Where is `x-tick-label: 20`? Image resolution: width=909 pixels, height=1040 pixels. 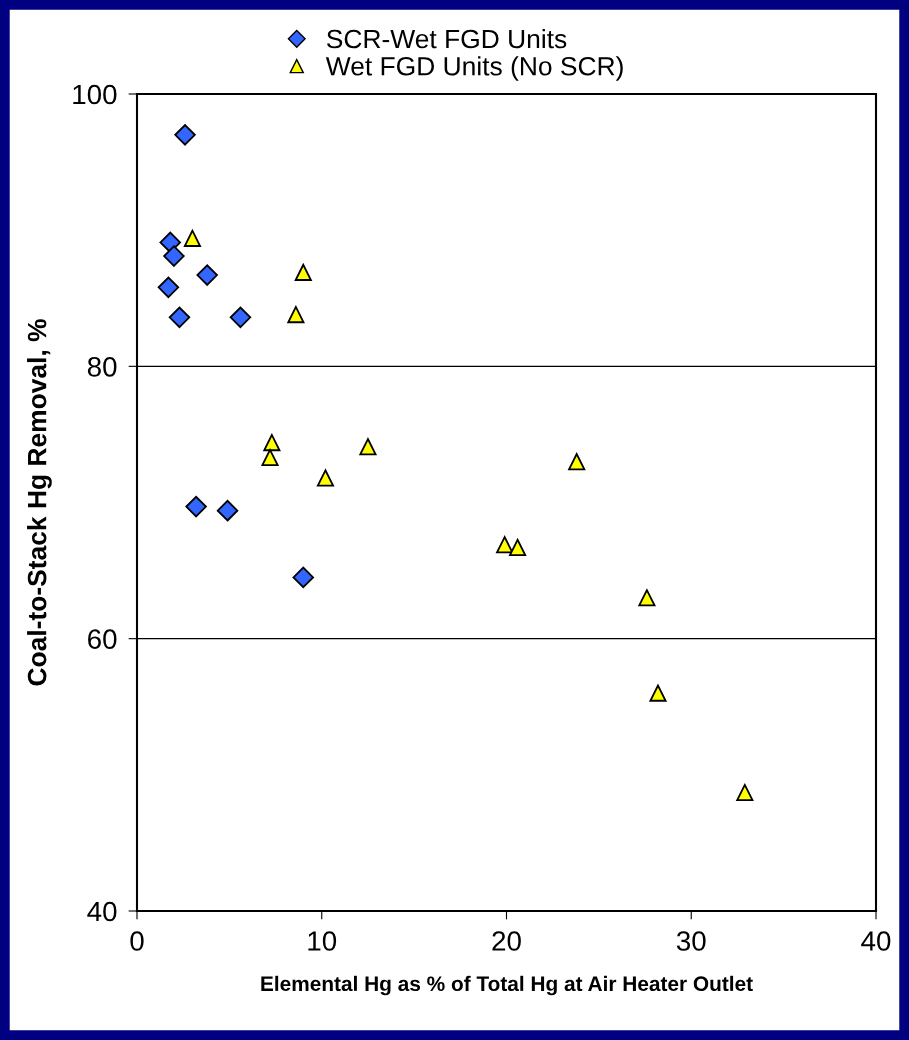
x-tick-label: 20 is located at coordinates (506, 941).